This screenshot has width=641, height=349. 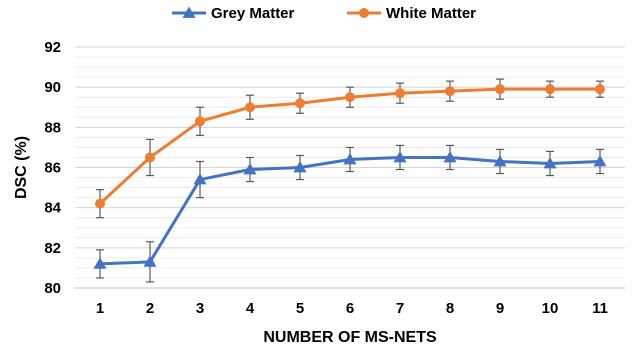 What do you see at coordinates (350, 337) in the screenshot?
I see `x-axis-title: NUMBER OF MS-NETS` at bounding box center [350, 337].